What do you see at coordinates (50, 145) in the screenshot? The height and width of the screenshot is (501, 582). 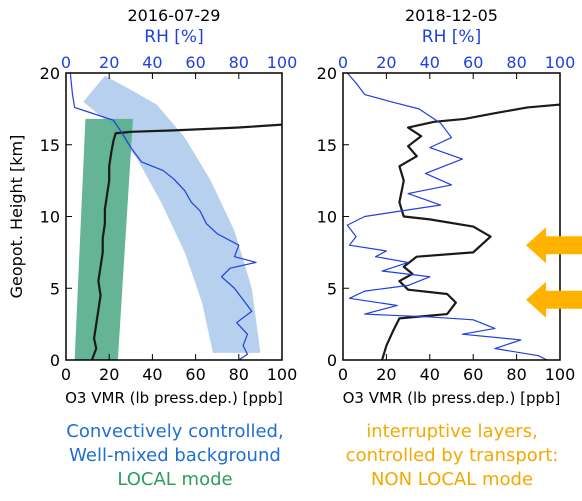 I see `panel1-ytick-label: 15` at bounding box center [50, 145].